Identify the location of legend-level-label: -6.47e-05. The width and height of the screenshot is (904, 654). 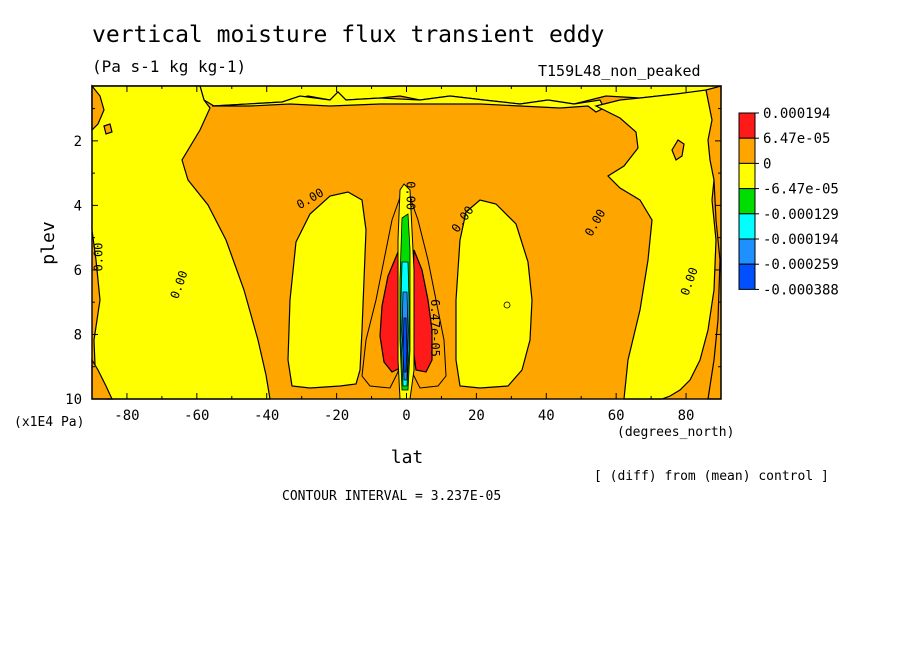
(801, 190).